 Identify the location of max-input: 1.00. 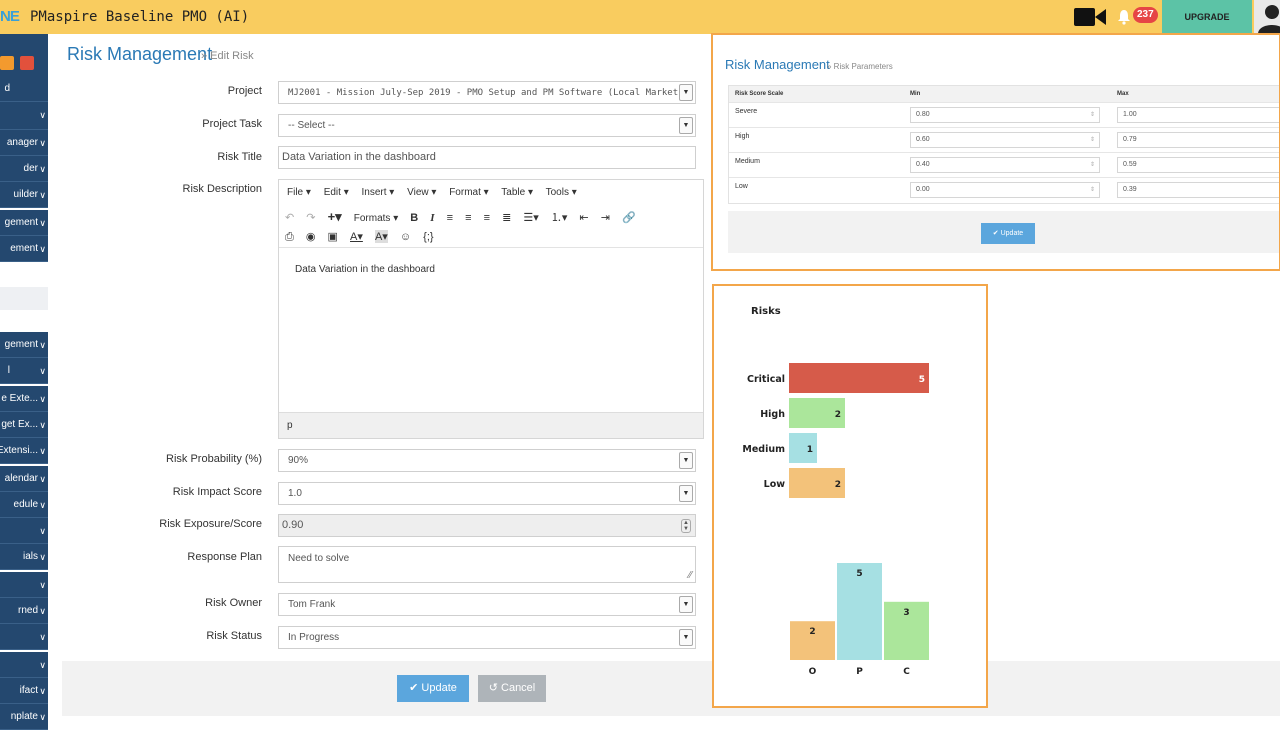
(1198, 115).